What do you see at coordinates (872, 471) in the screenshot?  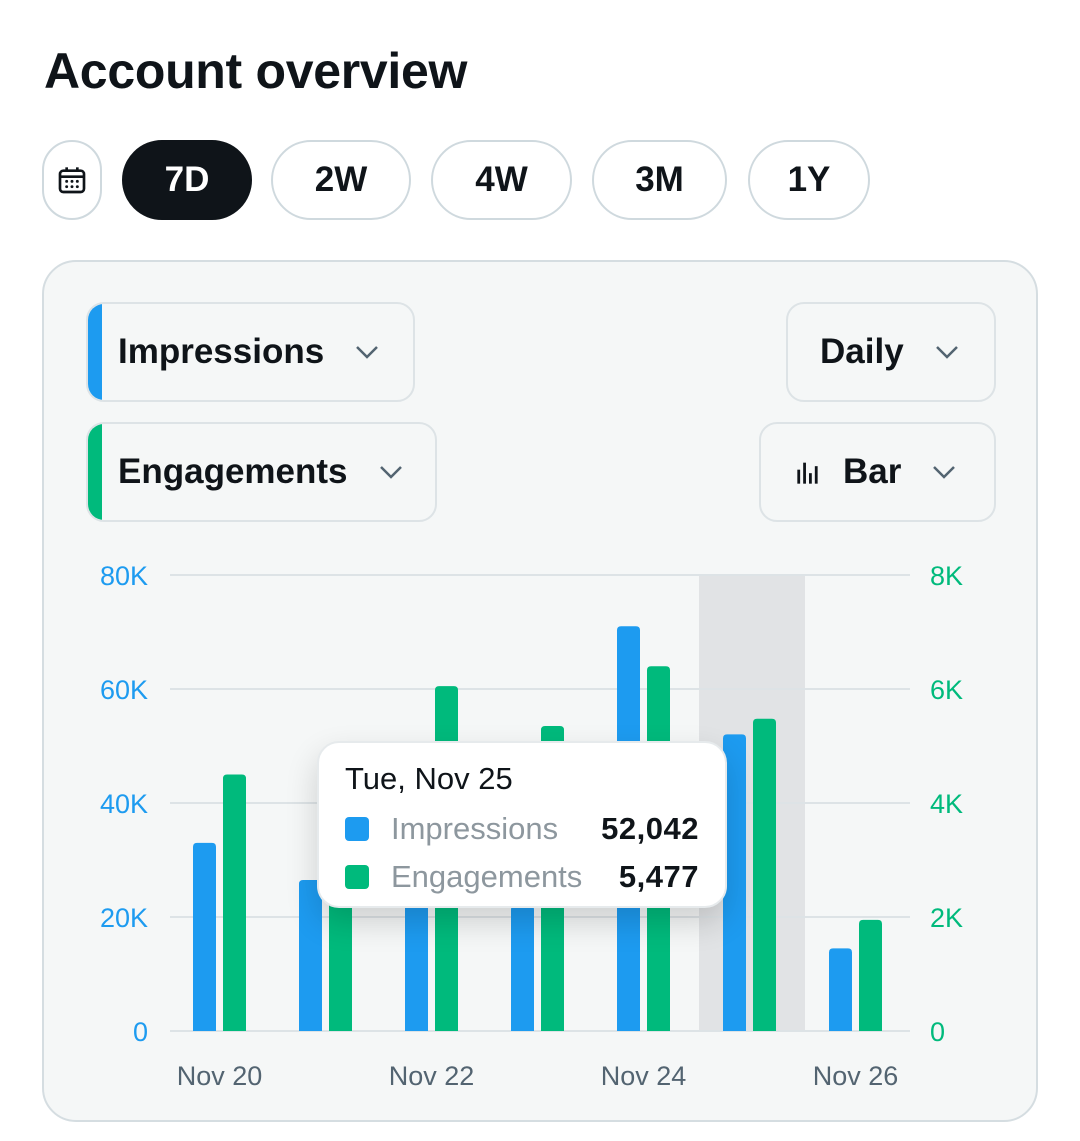 I see `chart-type-label: Bar` at bounding box center [872, 471].